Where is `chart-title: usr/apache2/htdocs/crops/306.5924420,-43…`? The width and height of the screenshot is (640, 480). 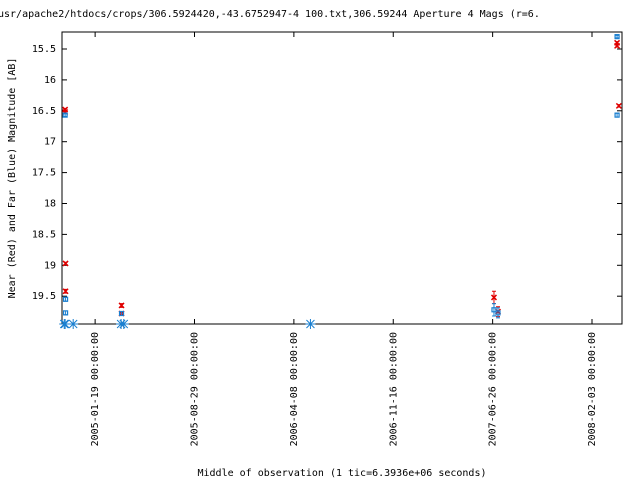
chart-title: usr/apache2/htdocs/crops/306.5924420,-43… is located at coordinates (270, 14).